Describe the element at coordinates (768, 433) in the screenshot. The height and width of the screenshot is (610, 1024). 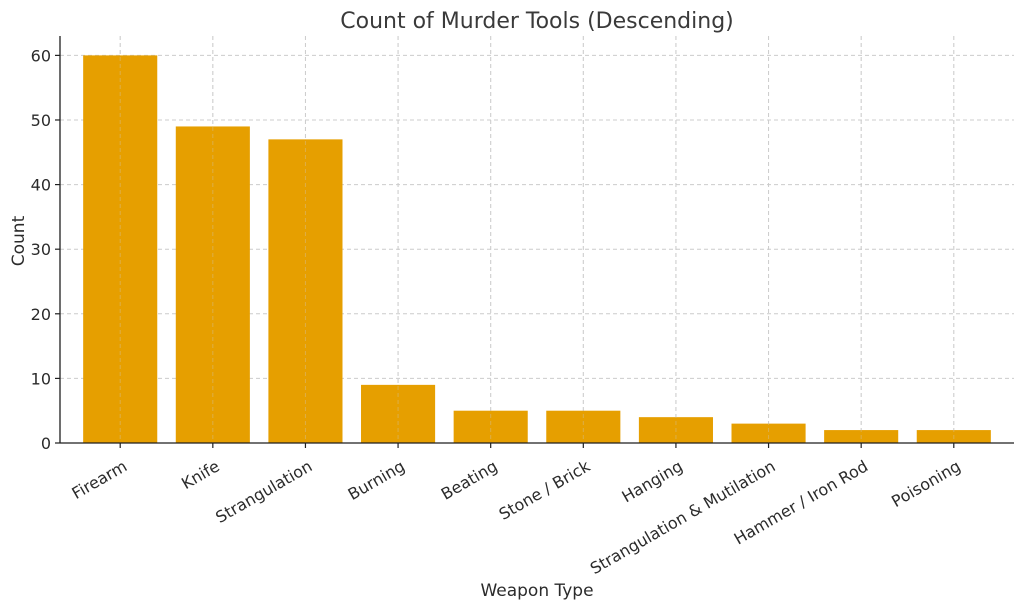
I see `bar-strangulation-mutilation` at that location.